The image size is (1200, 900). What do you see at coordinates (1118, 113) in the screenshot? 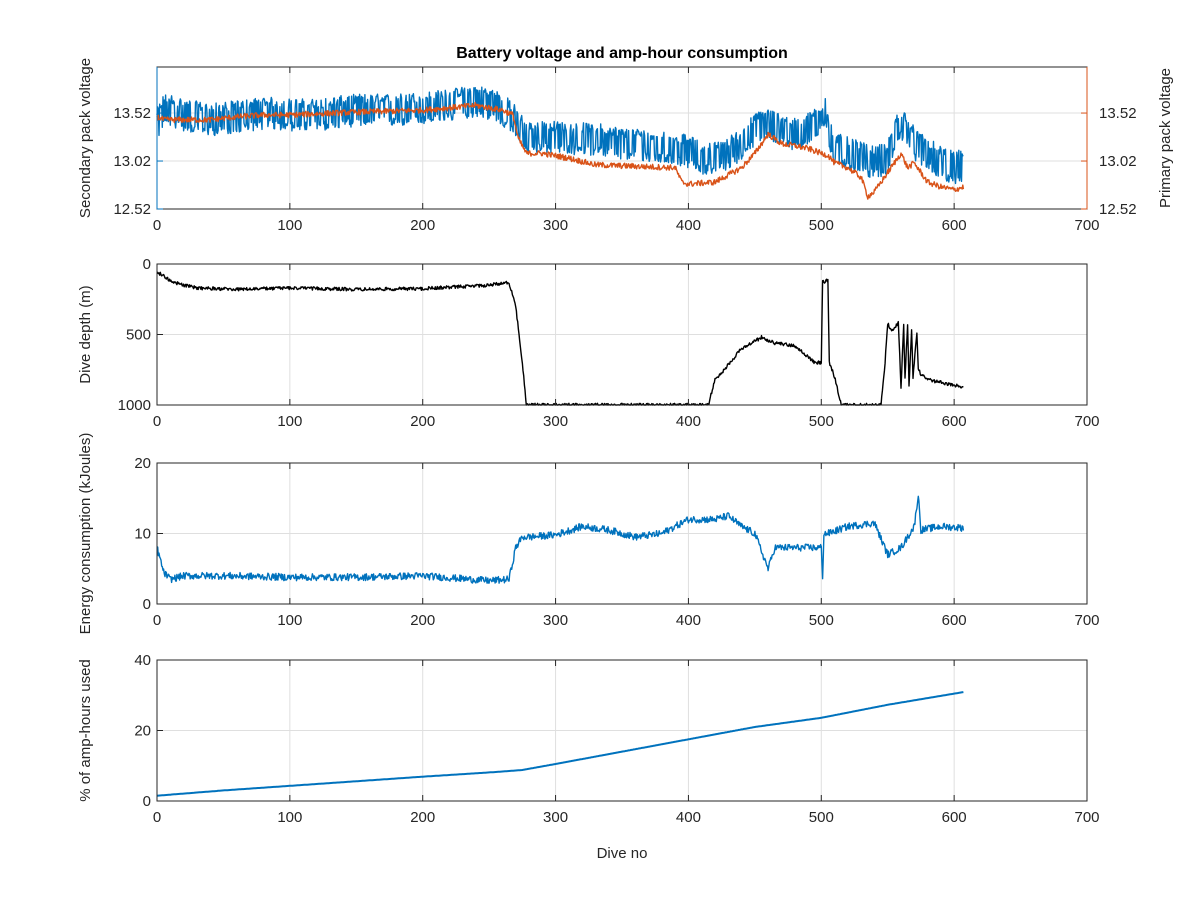
I see `y-right-tick-label: 13.52` at bounding box center [1118, 113].